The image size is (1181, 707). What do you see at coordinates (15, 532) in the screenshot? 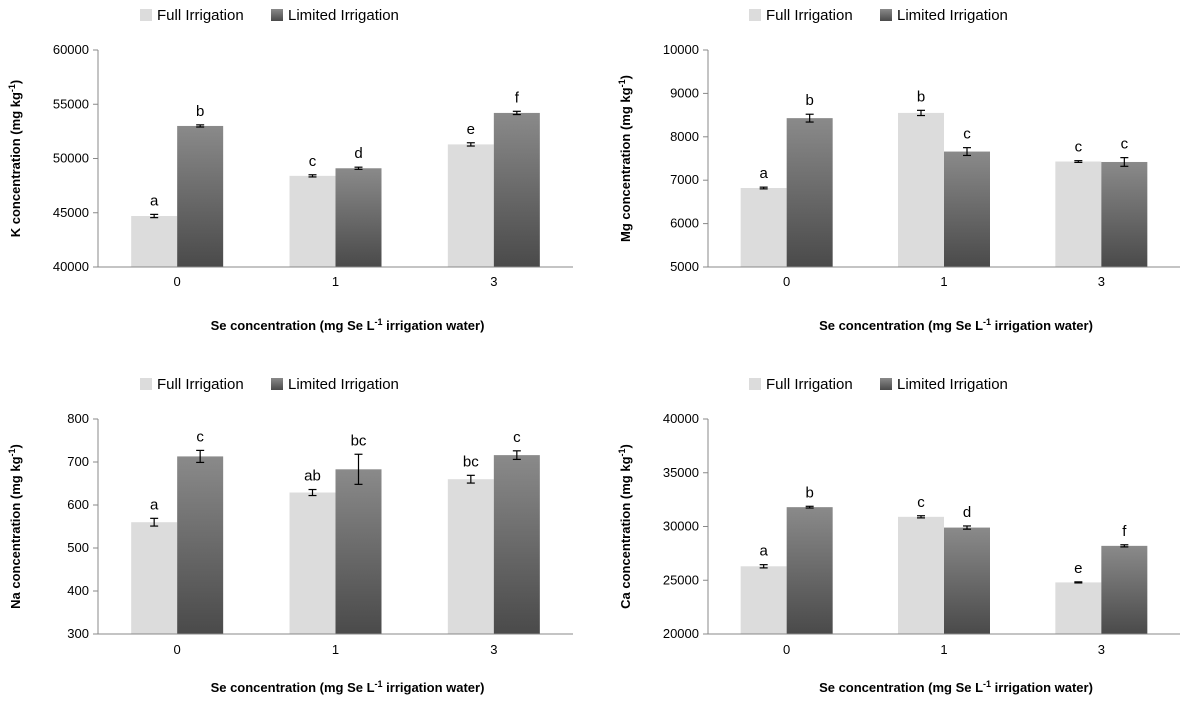
I see `label-main: Na concentration (mg kg` at bounding box center [15, 532].